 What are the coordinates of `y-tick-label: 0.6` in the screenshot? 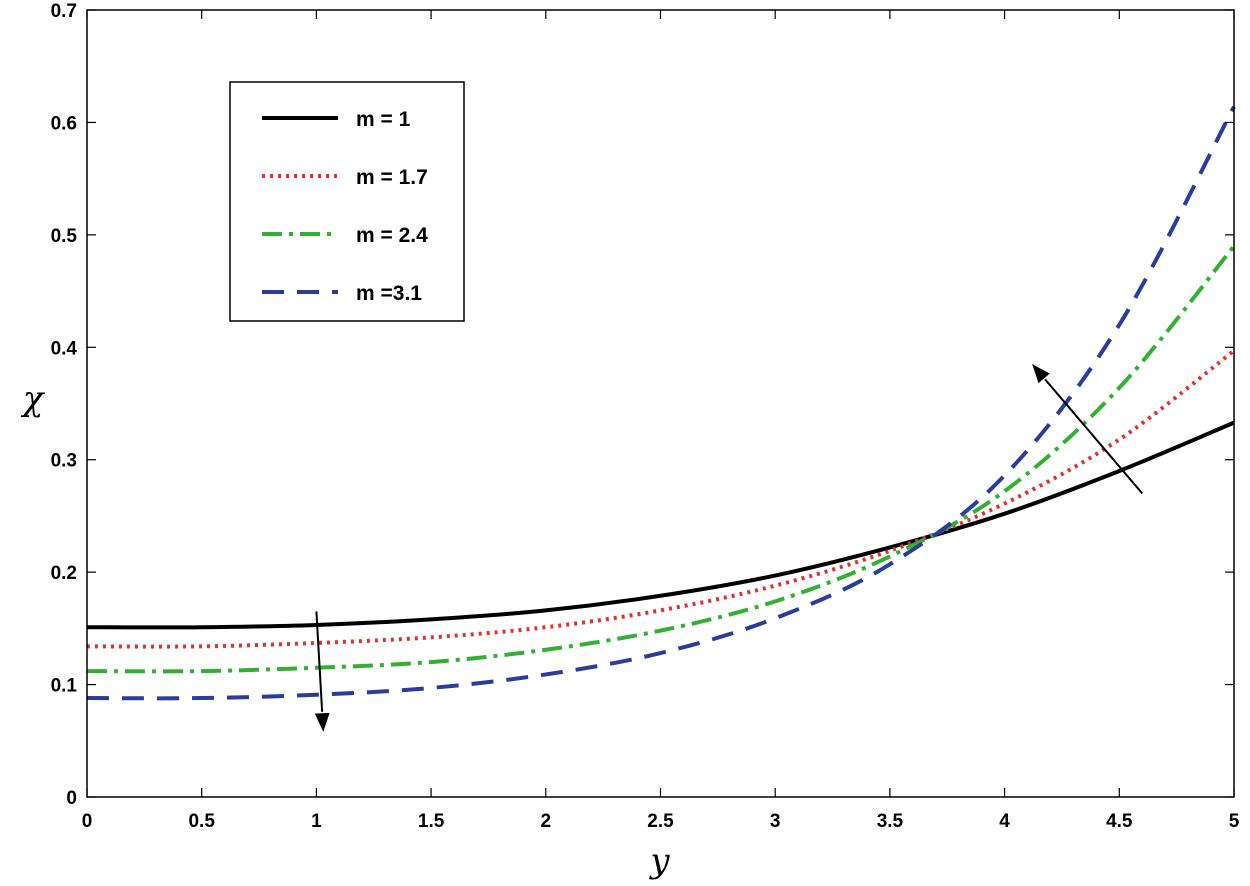 It's located at (64, 123).